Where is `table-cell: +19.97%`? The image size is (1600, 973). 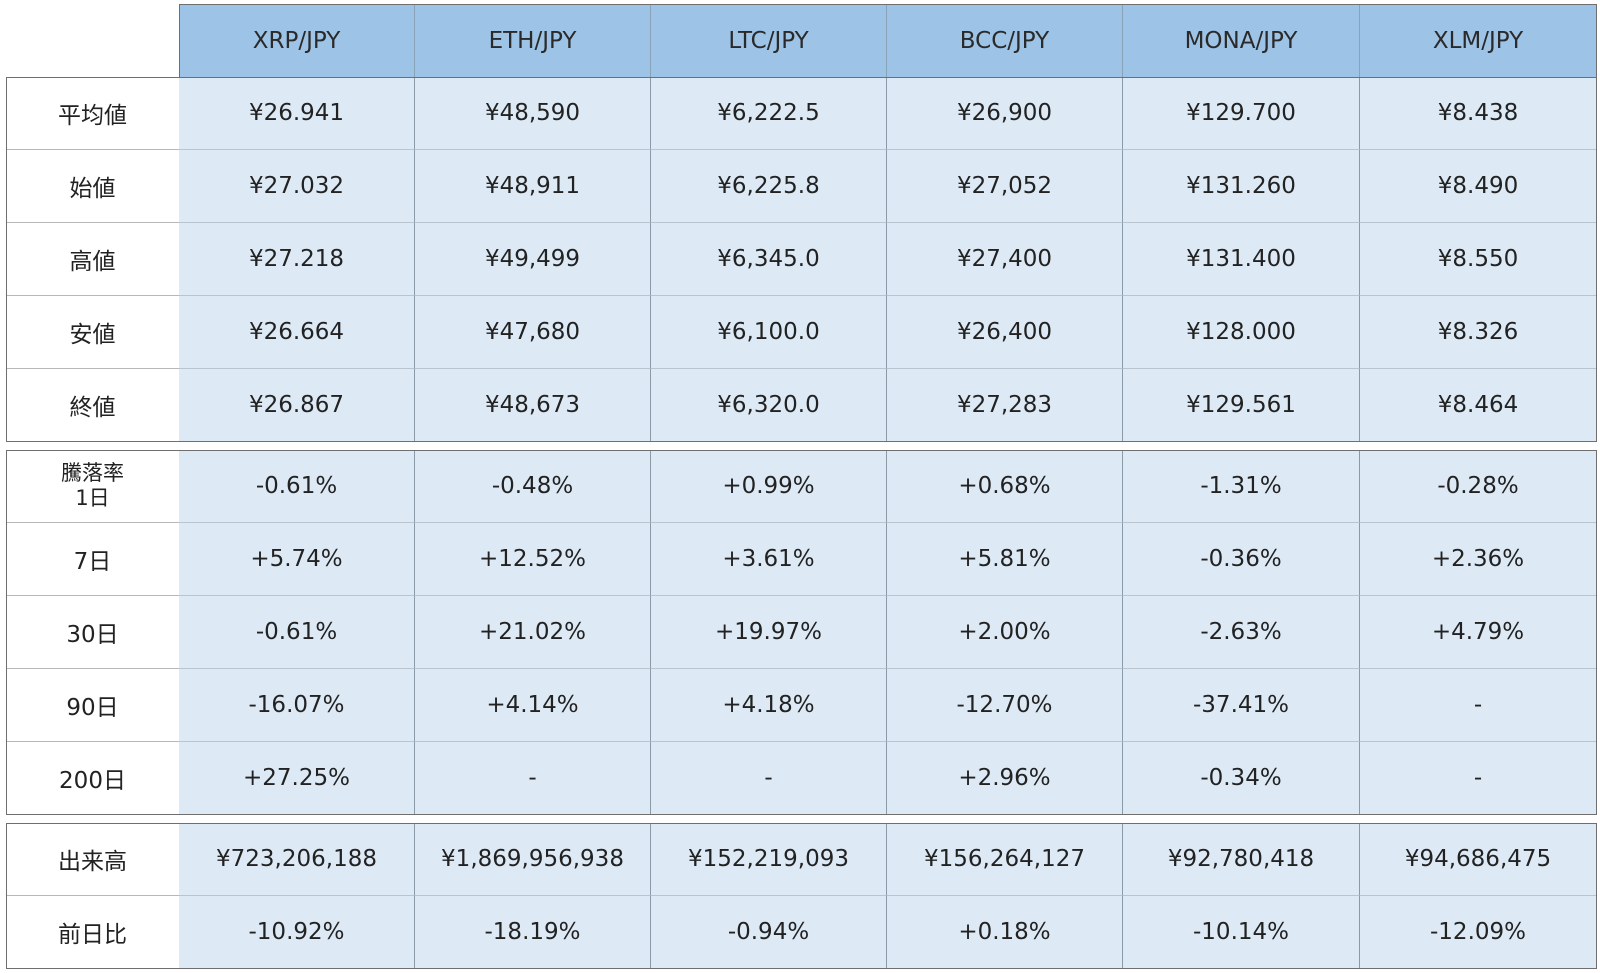 table-cell: +19.97% is located at coordinates (769, 632).